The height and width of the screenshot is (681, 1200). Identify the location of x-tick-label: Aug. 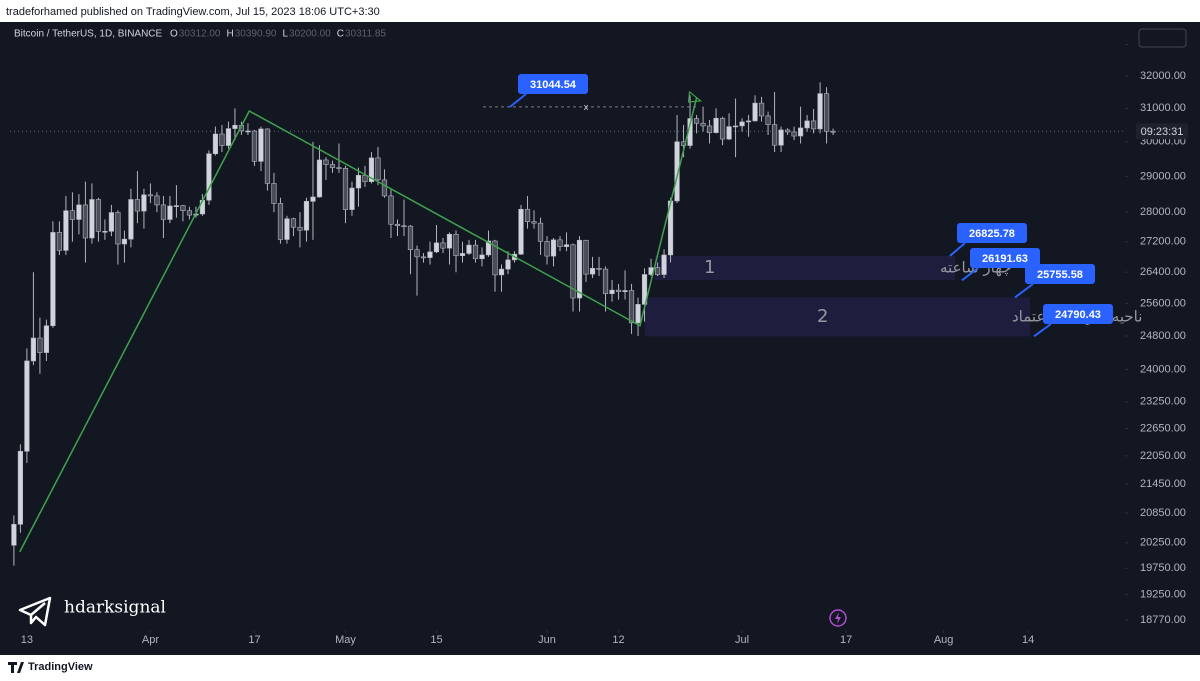
(944, 640).